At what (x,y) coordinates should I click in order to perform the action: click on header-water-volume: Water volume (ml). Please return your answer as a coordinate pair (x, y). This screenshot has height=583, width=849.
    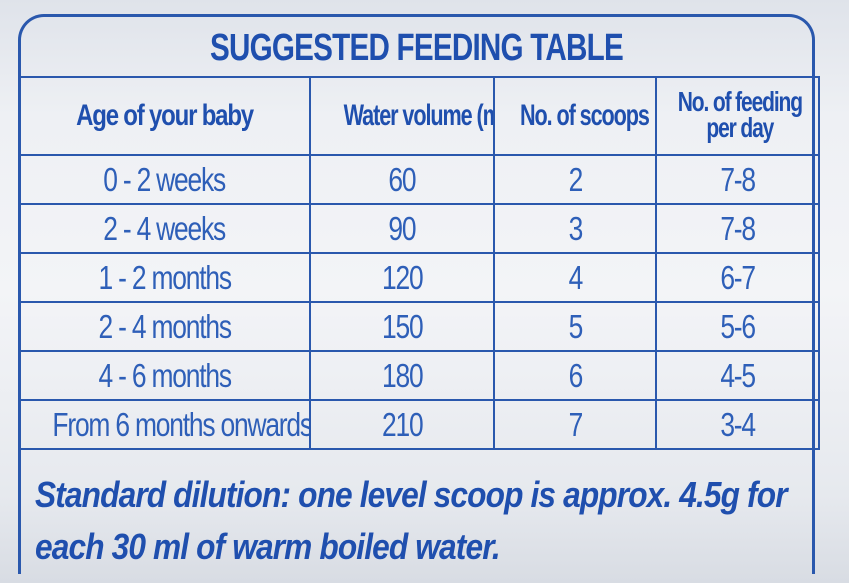
    Looking at the image, I should click on (402, 116).